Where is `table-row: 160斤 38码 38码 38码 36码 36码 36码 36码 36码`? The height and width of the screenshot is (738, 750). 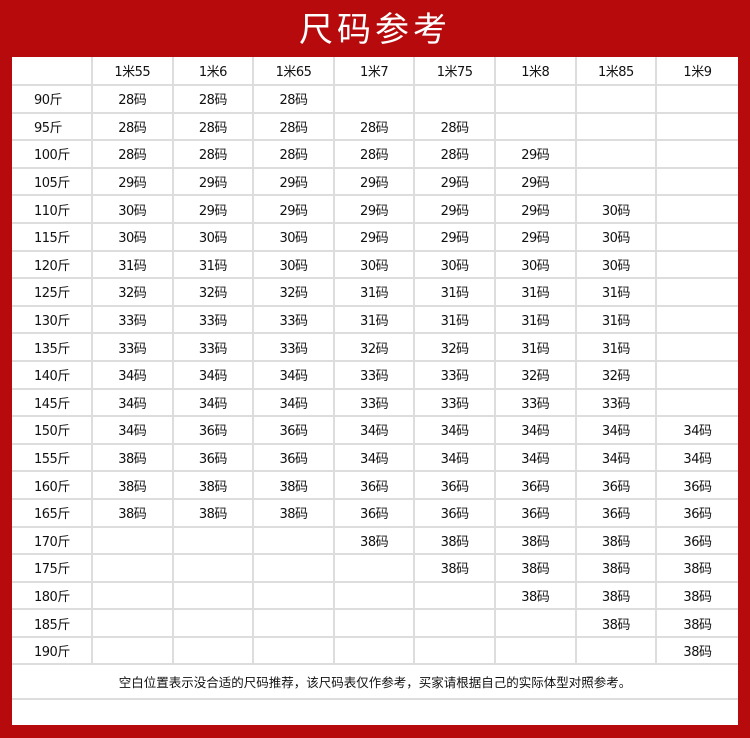
table-row: 160斤 38码 38码 38码 36码 36码 36码 36码 36码 is located at coordinates (375, 486).